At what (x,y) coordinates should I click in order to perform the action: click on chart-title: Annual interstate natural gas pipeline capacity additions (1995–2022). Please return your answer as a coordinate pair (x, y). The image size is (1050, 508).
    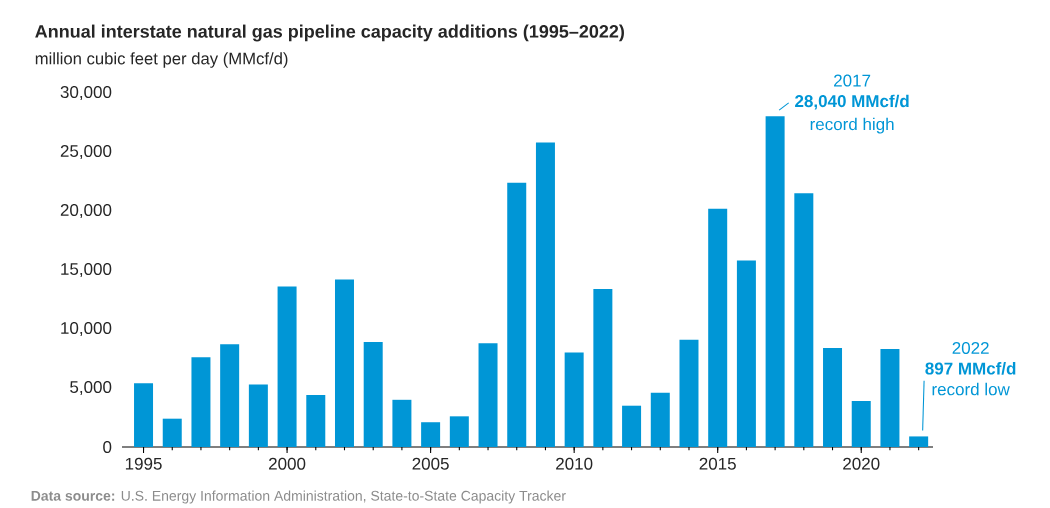
    Looking at the image, I should click on (329, 33).